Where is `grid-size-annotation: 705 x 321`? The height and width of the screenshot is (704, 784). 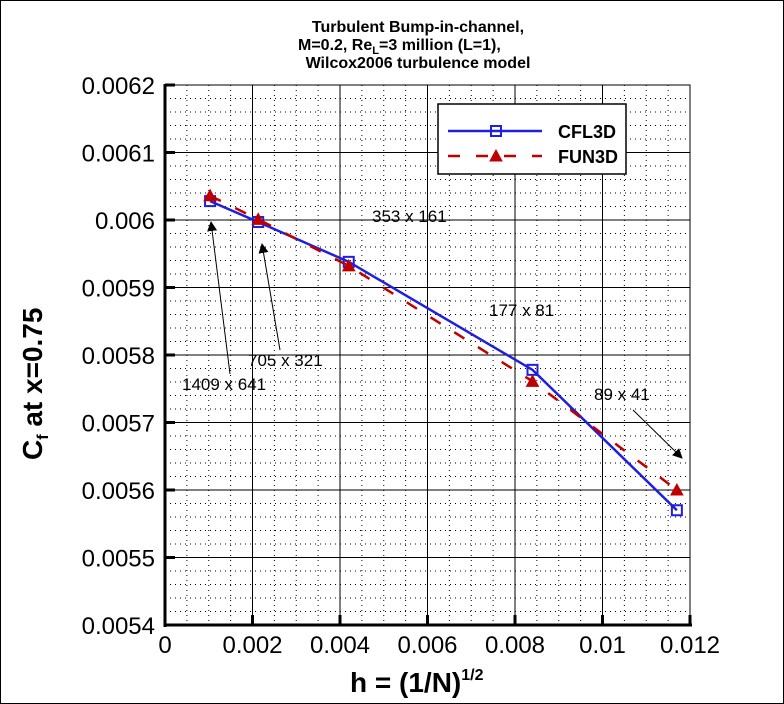 grid-size-annotation: 705 x 321 is located at coordinates (285, 360).